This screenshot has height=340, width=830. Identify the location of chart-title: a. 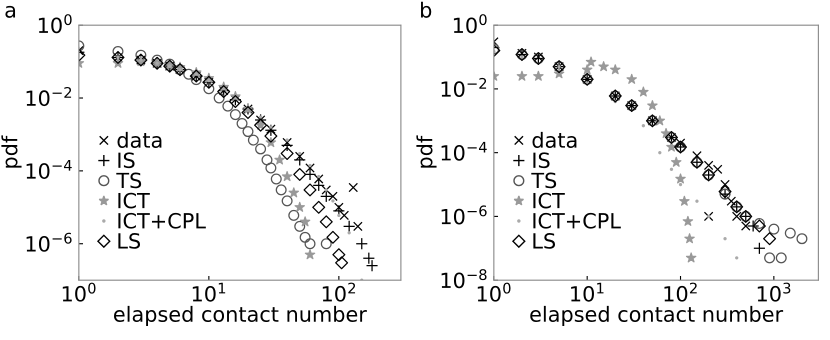
(10, 12).